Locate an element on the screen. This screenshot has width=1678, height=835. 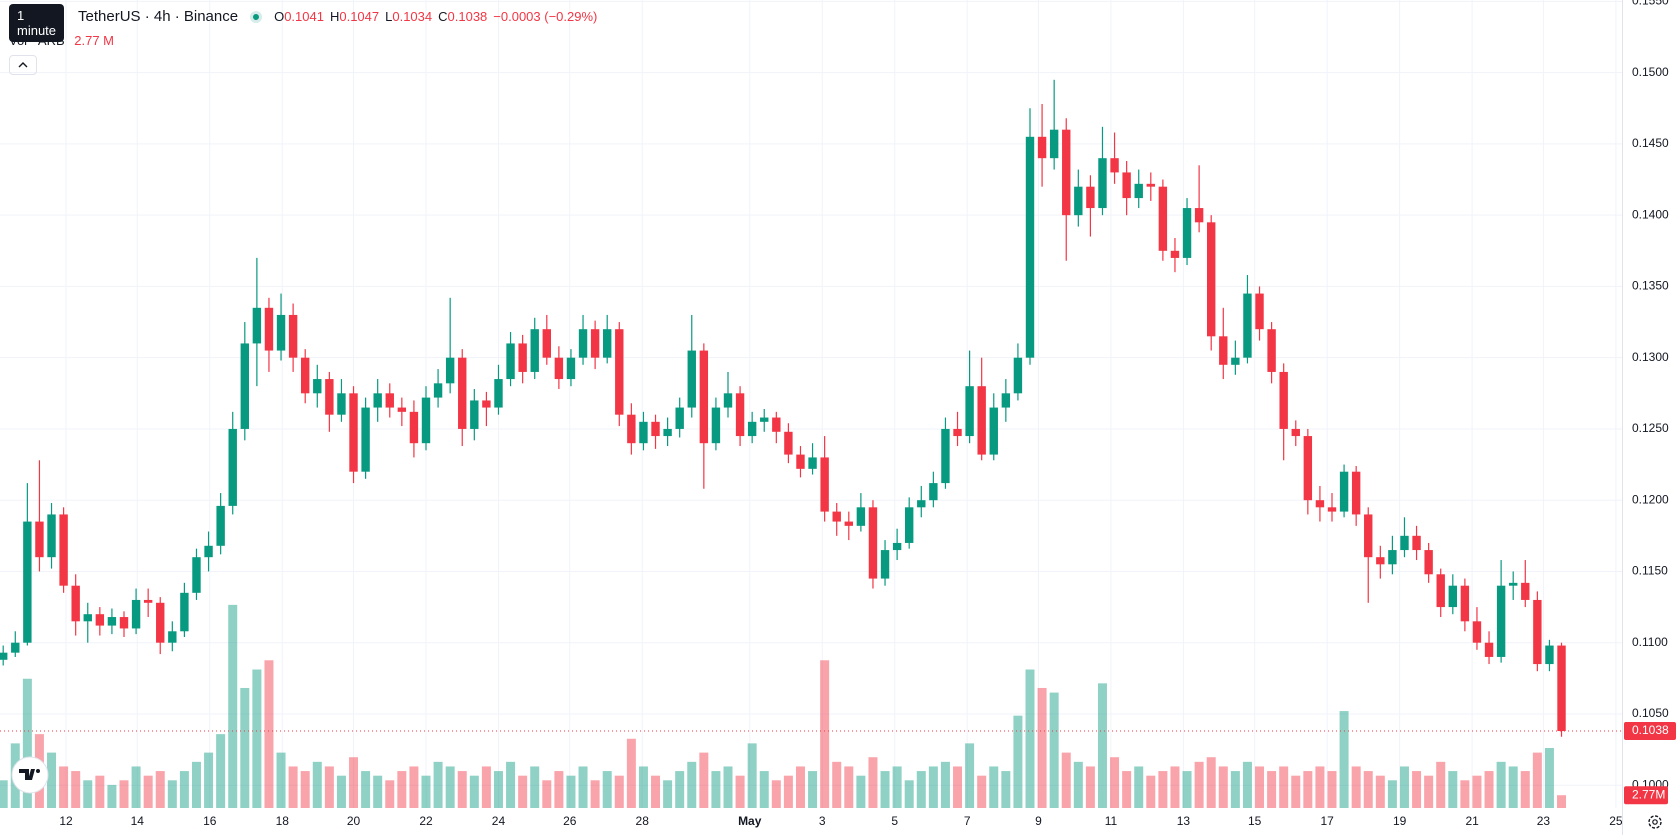
symbol: TetherUS · 4h · Binance is located at coordinates (158, 16).